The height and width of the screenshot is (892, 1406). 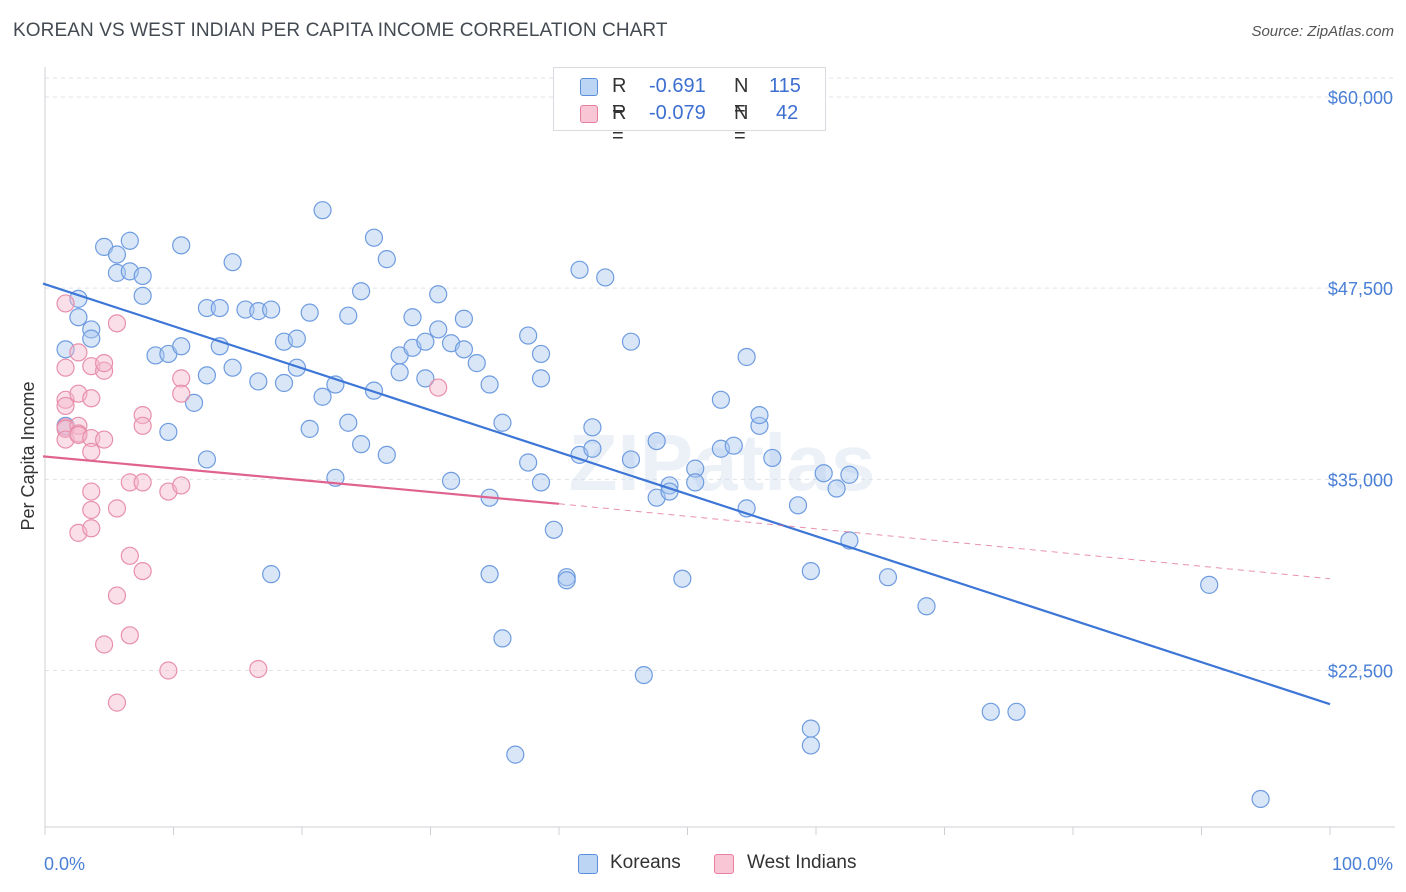 What do you see at coordinates (787, 113) in the screenshot?
I see `n-value: 42` at bounding box center [787, 113].